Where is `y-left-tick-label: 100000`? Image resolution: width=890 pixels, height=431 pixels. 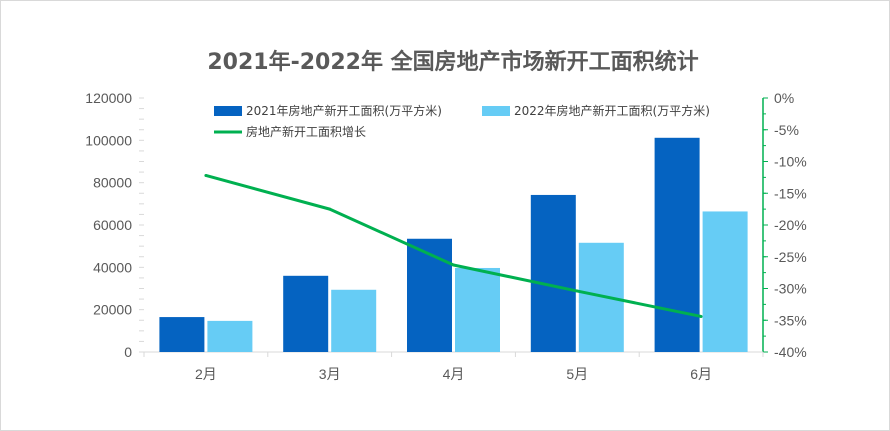 y-left-tick-label: 100000 is located at coordinates (108, 140).